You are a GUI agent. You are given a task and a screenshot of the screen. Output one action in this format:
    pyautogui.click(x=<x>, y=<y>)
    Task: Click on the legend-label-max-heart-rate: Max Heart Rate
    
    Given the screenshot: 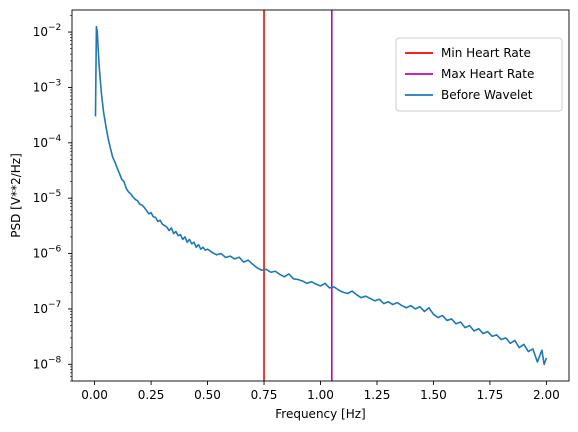 What is the action you would take?
    pyautogui.click(x=487, y=74)
    